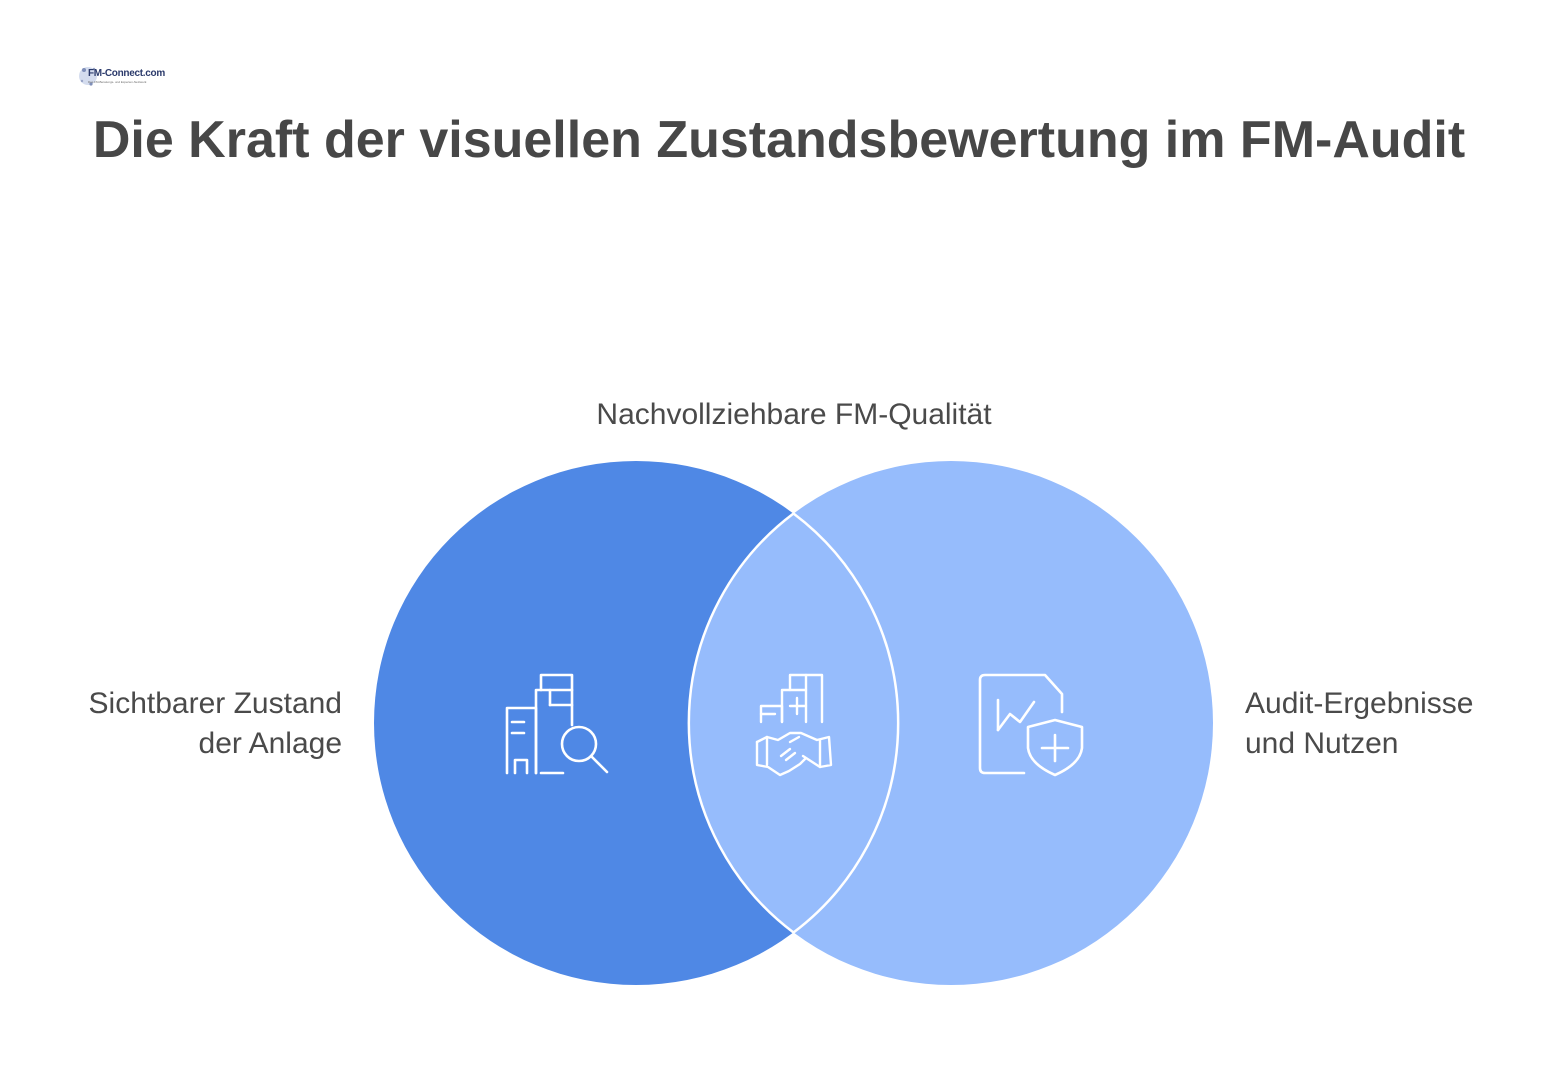 Image resolution: width=1558 pixels, height=1091 pixels. What do you see at coordinates (1031, 725) in the screenshot?
I see `report-shield-icon` at bounding box center [1031, 725].